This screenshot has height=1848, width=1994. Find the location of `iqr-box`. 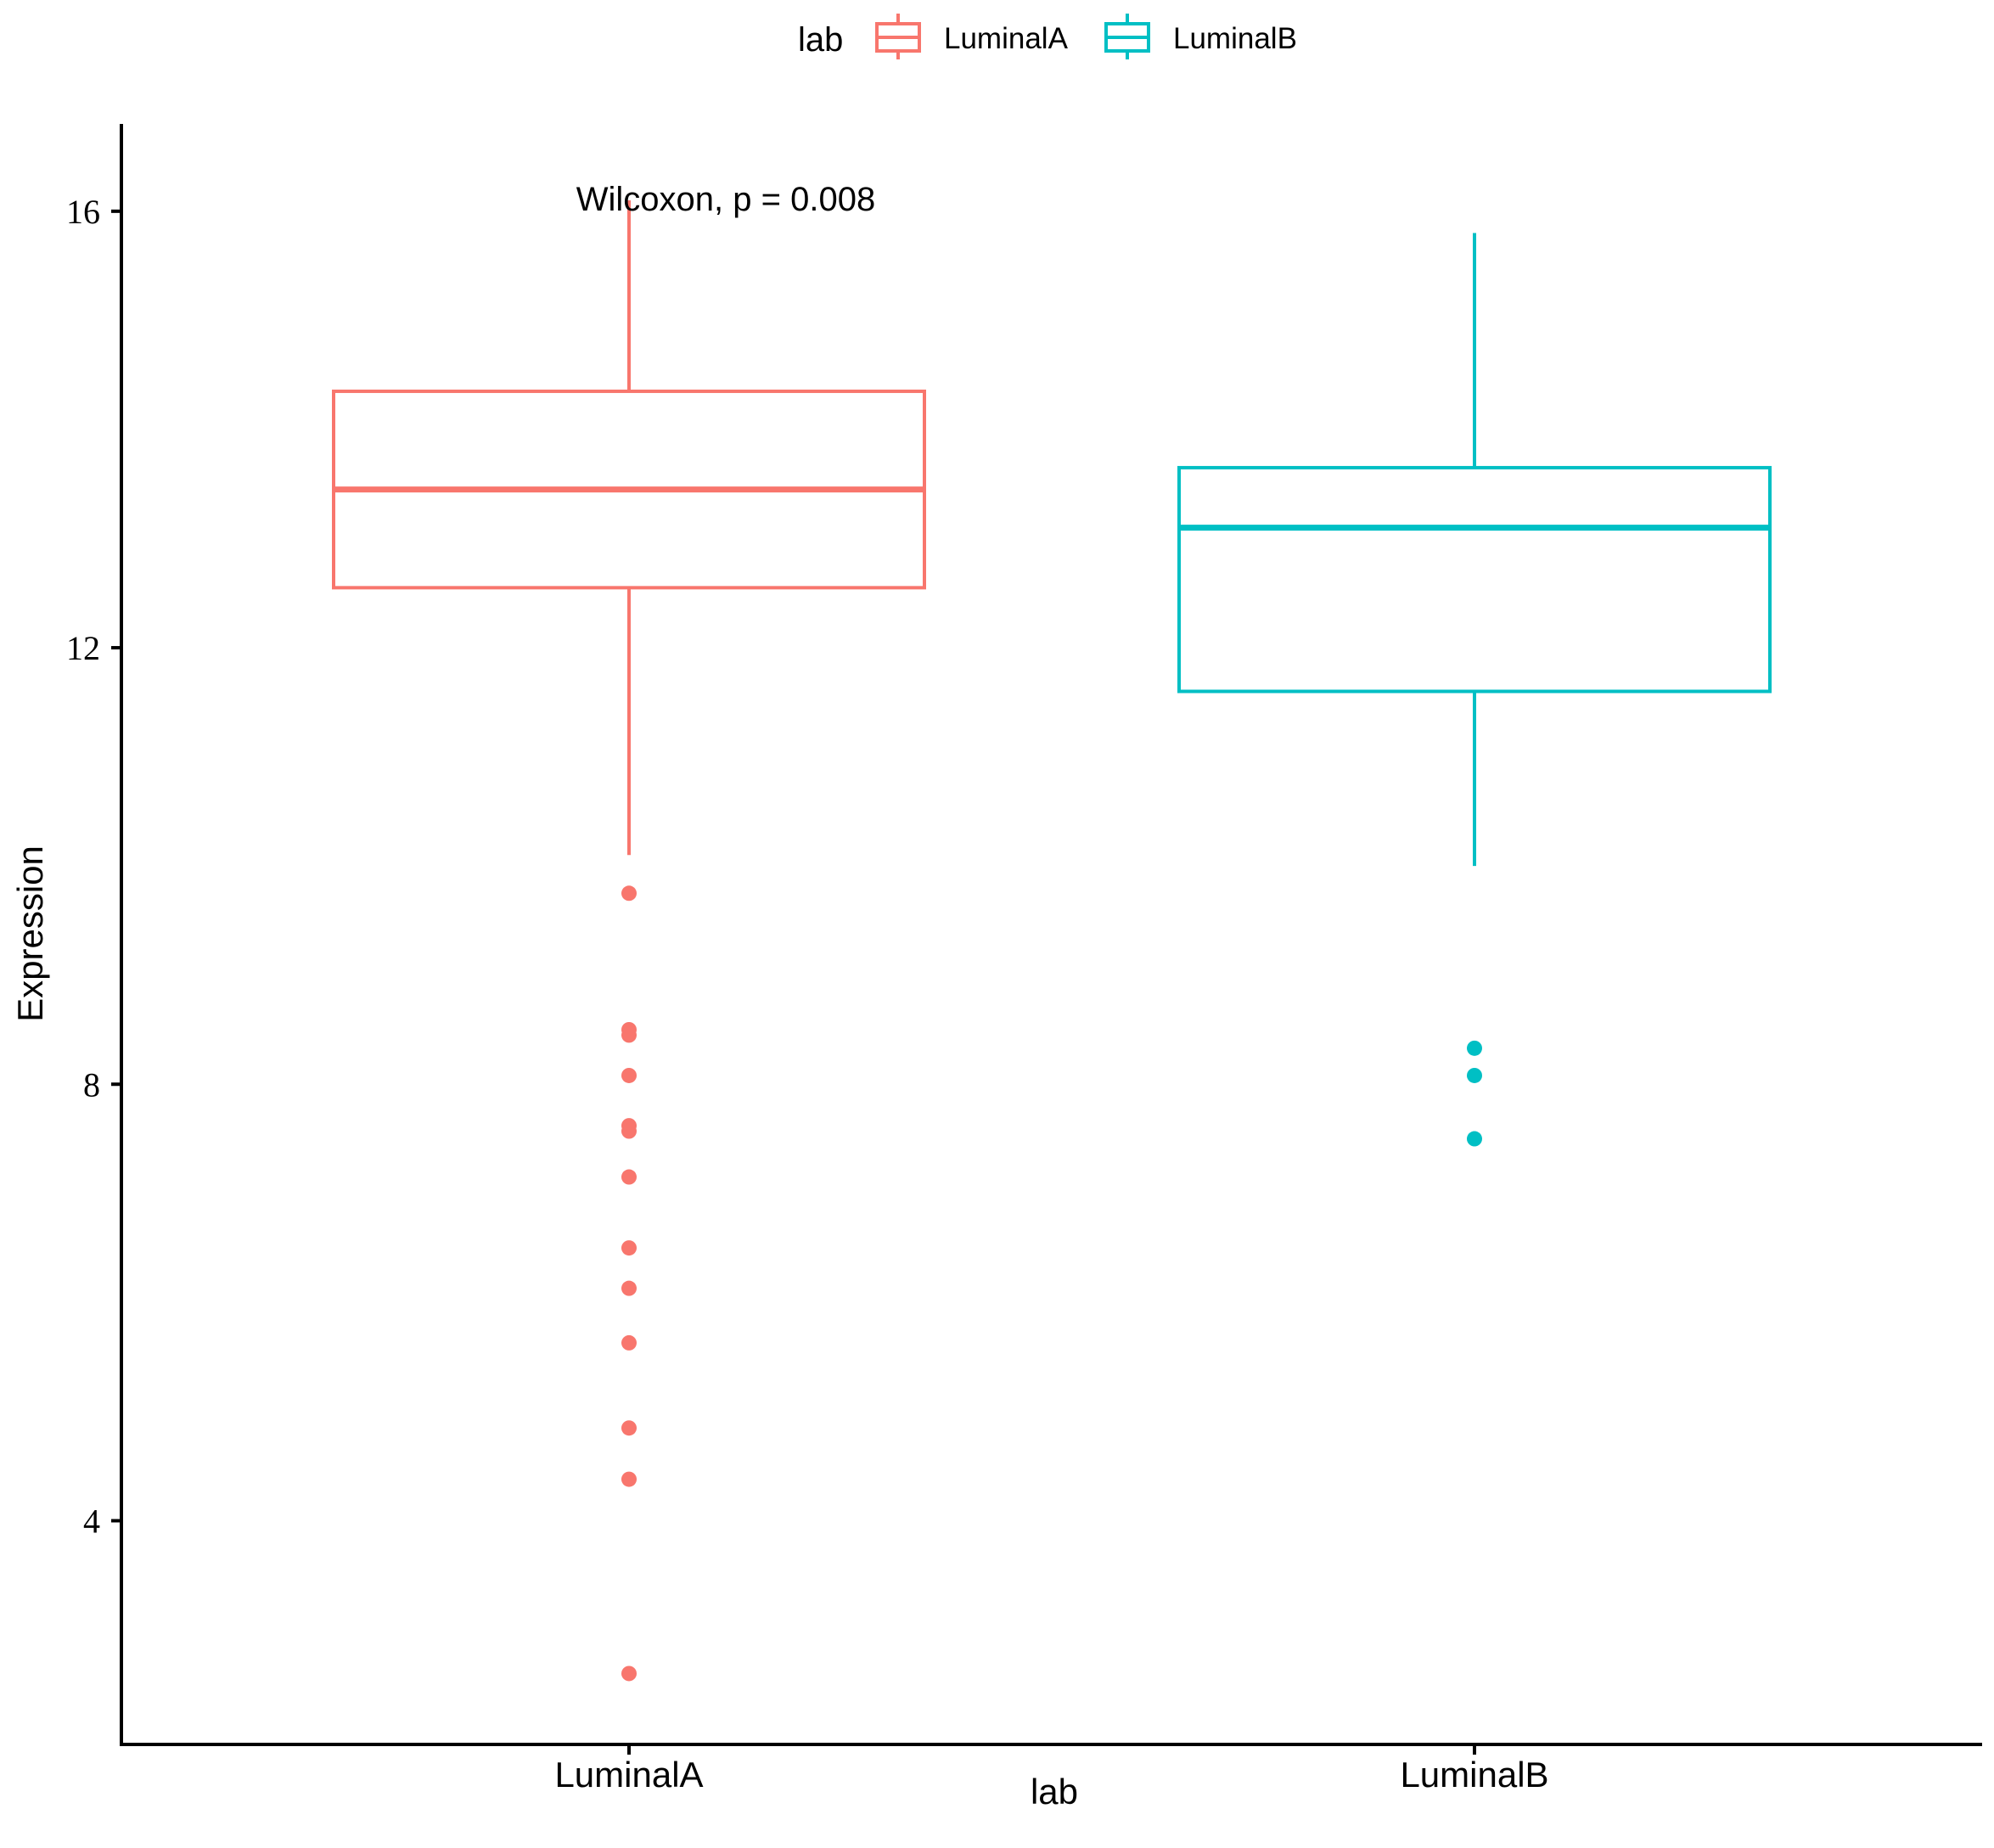

iqr-box is located at coordinates (1475, 579).